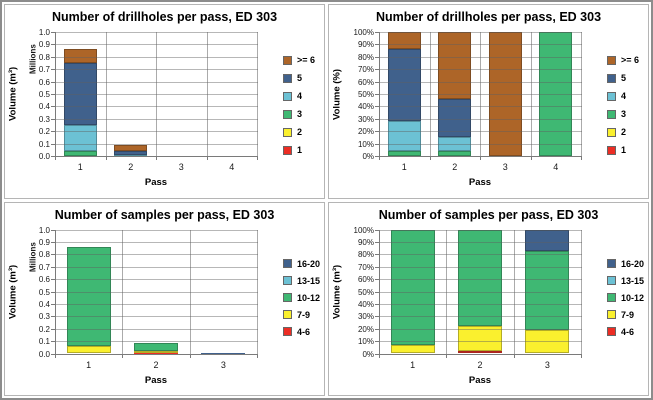  I want to click on y-tick-label: 40%, so click(365, 107).